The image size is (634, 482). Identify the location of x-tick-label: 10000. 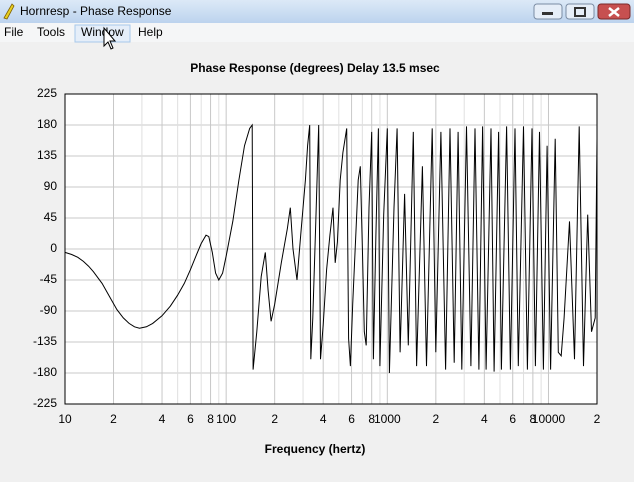
(549, 419).